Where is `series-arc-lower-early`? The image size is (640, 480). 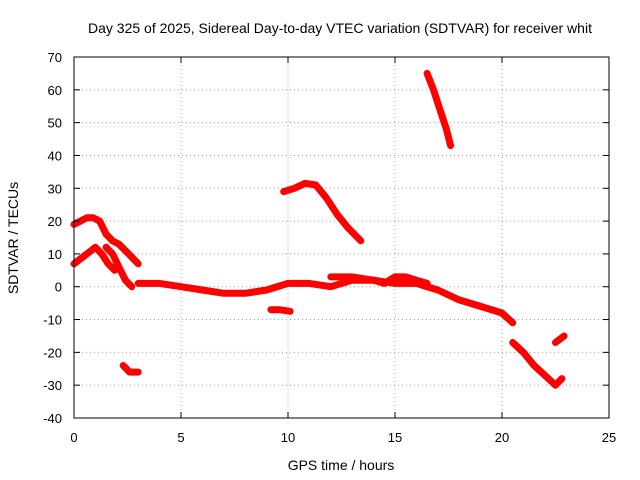 series-arc-lower-early is located at coordinates (94, 258).